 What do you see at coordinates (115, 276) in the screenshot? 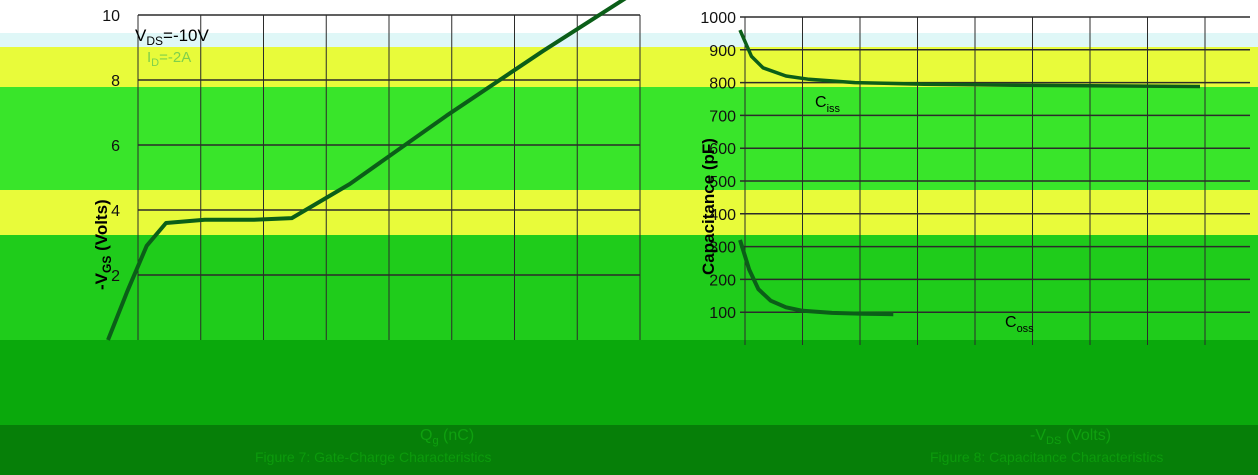
I see `c1-ytick-2: 2` at bounding box center [115, 276].